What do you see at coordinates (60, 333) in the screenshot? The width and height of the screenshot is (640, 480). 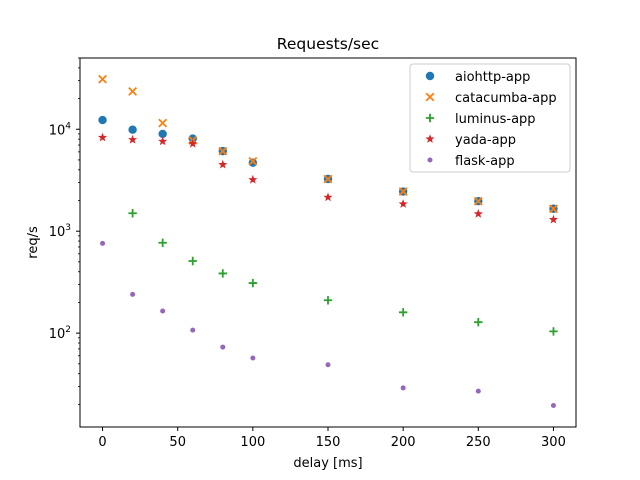 I see `y-tick-label: 10²` at bounding box center [60, 333].